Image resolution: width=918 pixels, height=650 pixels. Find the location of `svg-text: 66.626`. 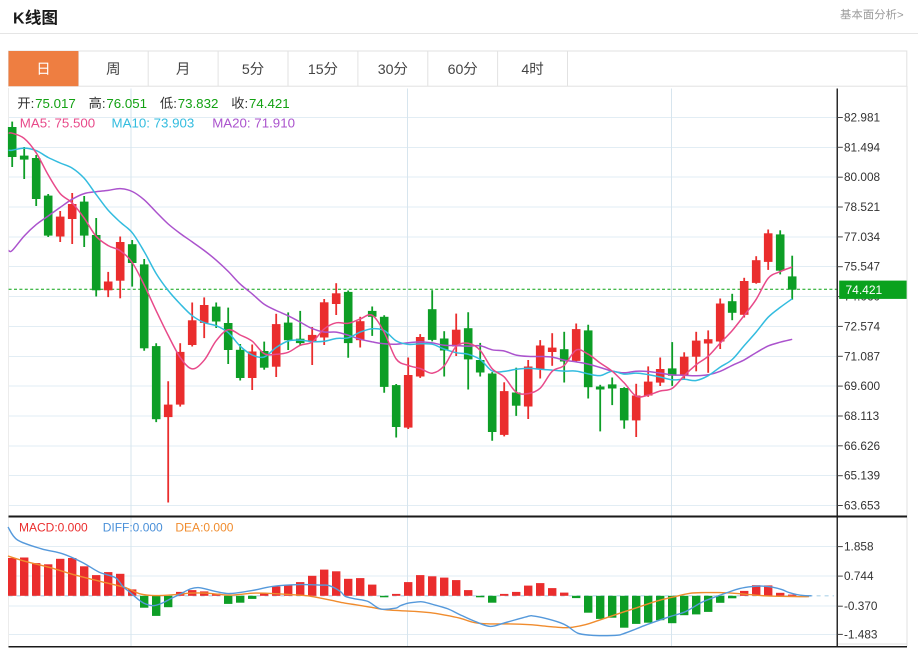

svg-text: 66.626 is located at coordinates (862, 446).